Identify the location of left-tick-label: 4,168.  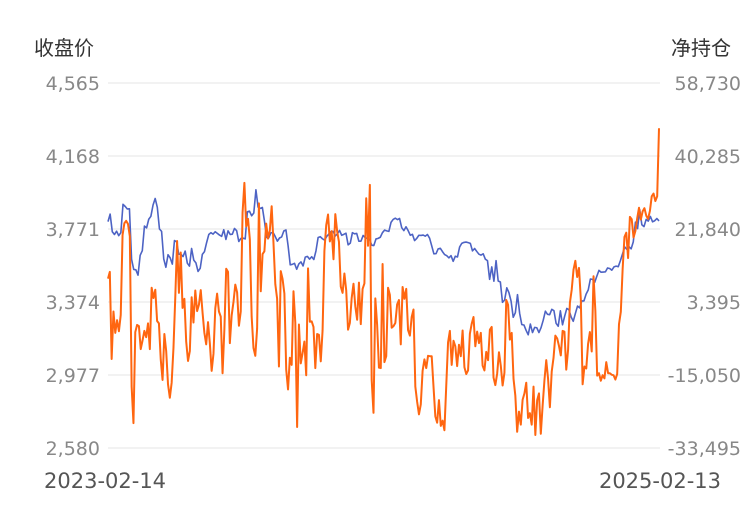
(73, 157).